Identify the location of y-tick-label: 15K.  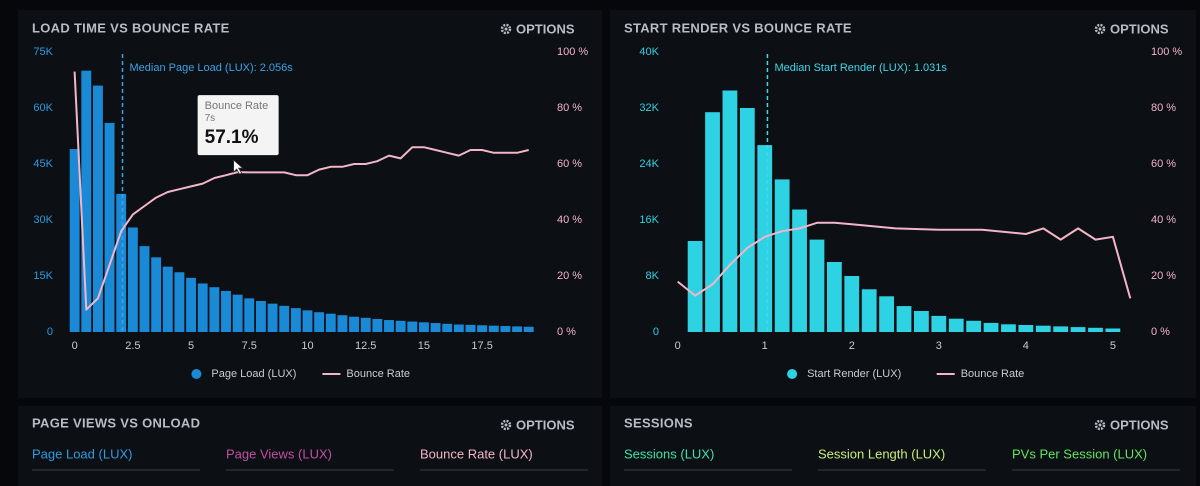
(43, 276).